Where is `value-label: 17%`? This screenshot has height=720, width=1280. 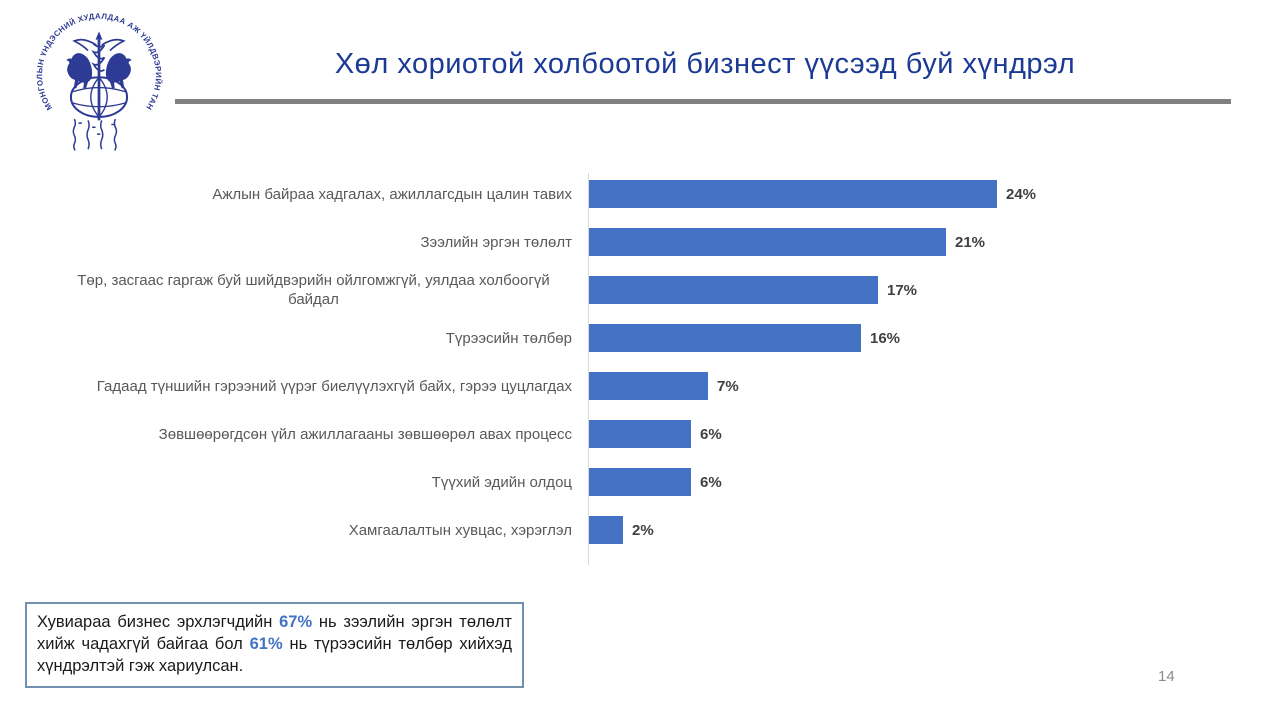
value-label: 17% is located at coordinates (902, 290).